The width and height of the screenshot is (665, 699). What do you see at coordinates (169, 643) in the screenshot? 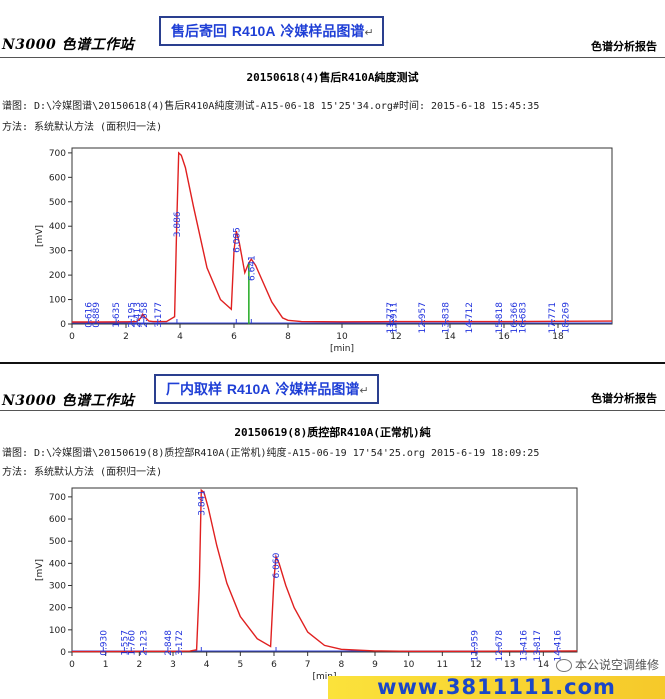
I see `peak-label: 2.848` at bounding box center [169, 643].